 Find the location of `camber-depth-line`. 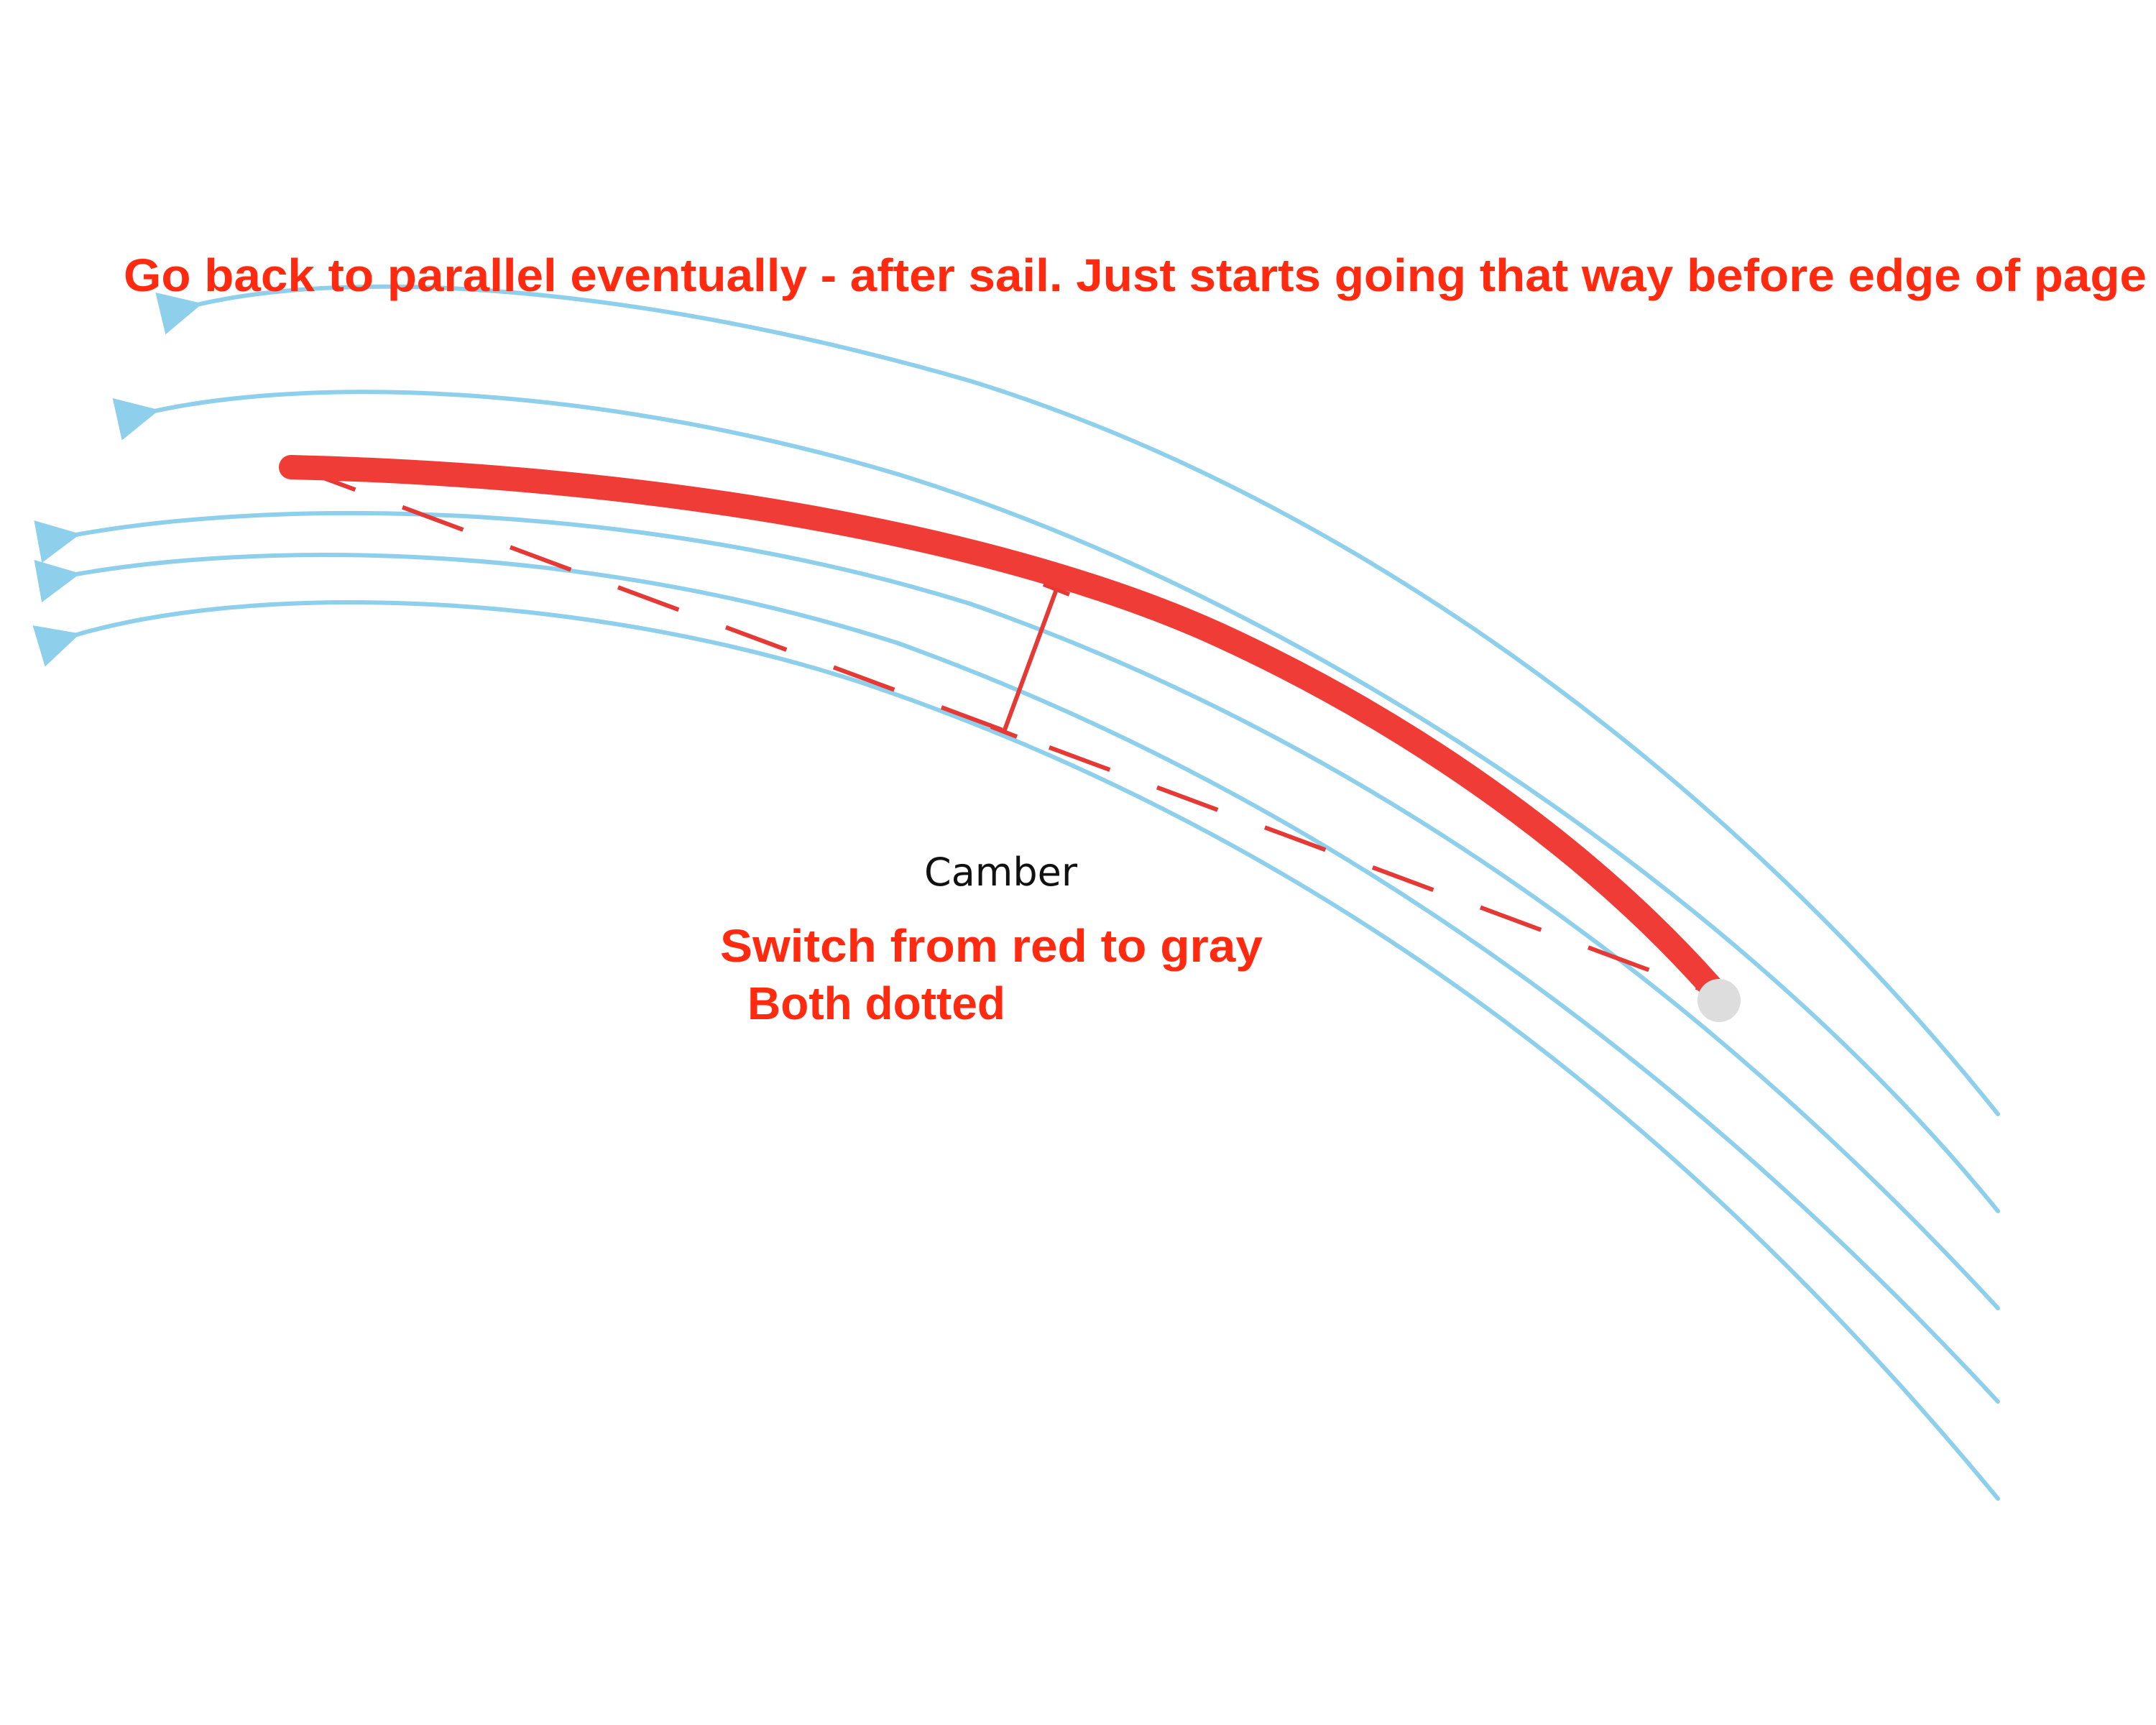

camber-depth-line is located at coordinates (1030, 660).